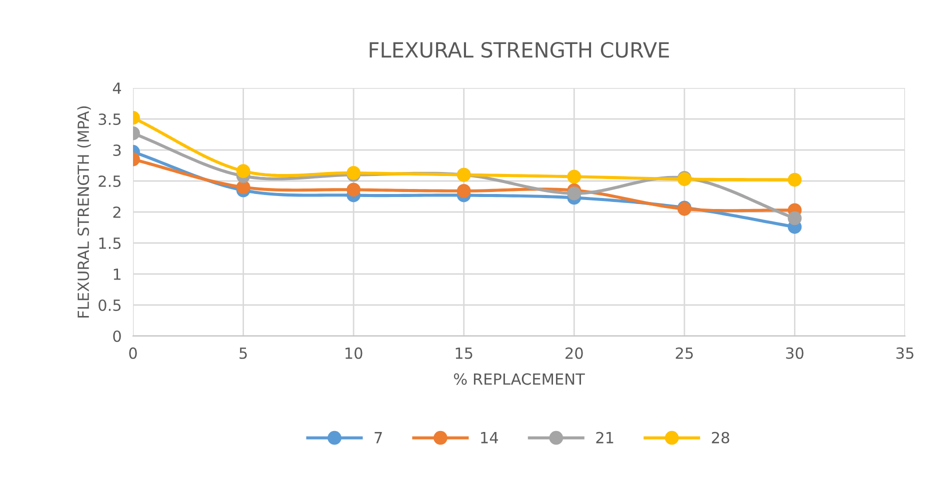 The height and width of the screenshot is (484, 926). What do you see at coordinates (109, 181) in the screenshot?
I see `y-tick-label: 2.5` at bounding box center [109, 181].